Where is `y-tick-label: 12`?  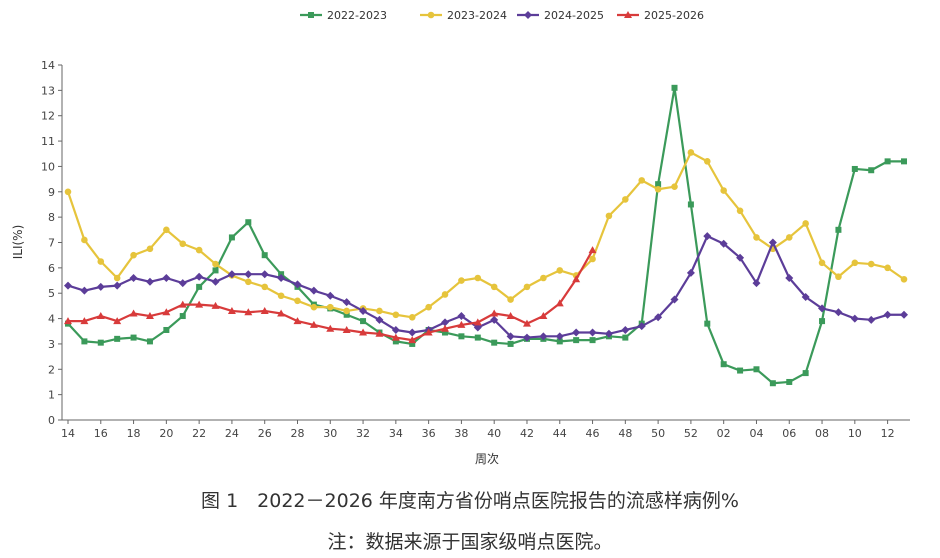
y-tick-label: 12 is located at coordinates (48, 116).